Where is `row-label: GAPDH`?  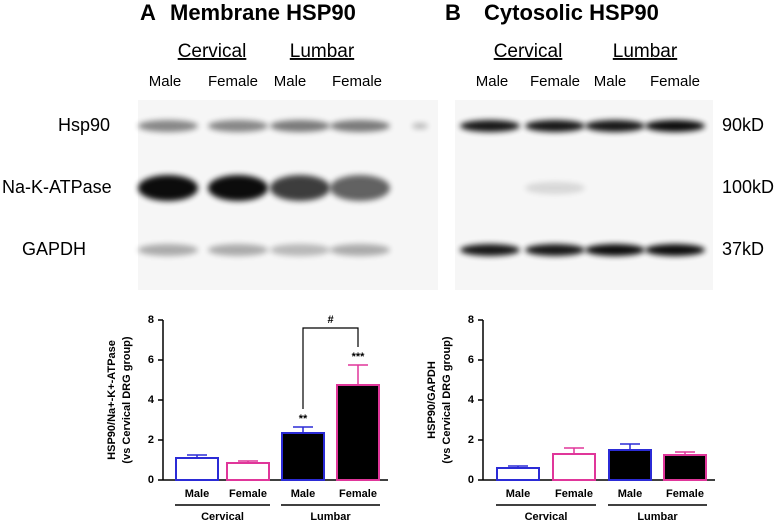
row-label: GAPDH is located at coordinates (54, 249).